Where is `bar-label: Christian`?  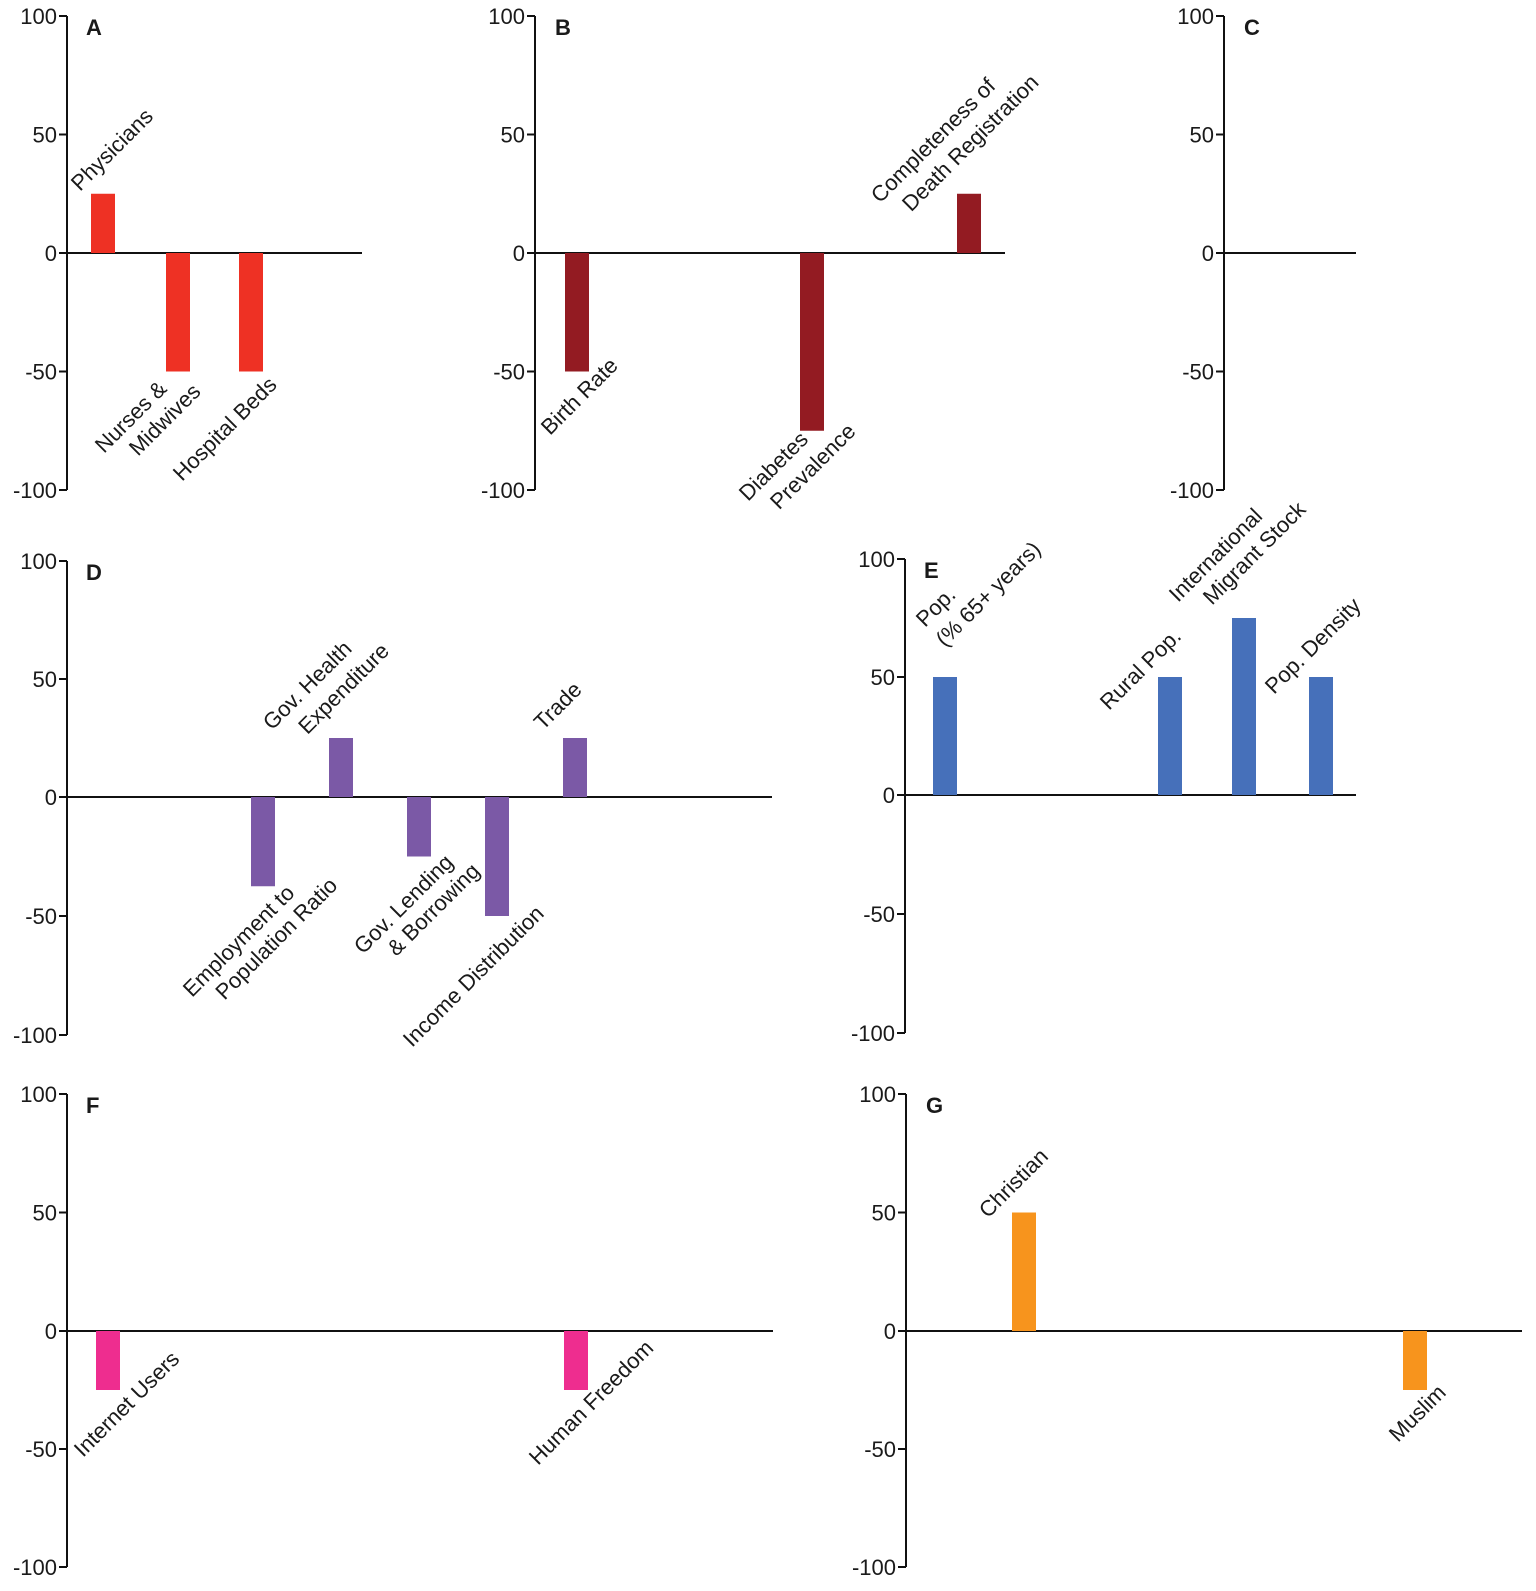
bar-label: Christian is located at coordinates (1013, 1182).